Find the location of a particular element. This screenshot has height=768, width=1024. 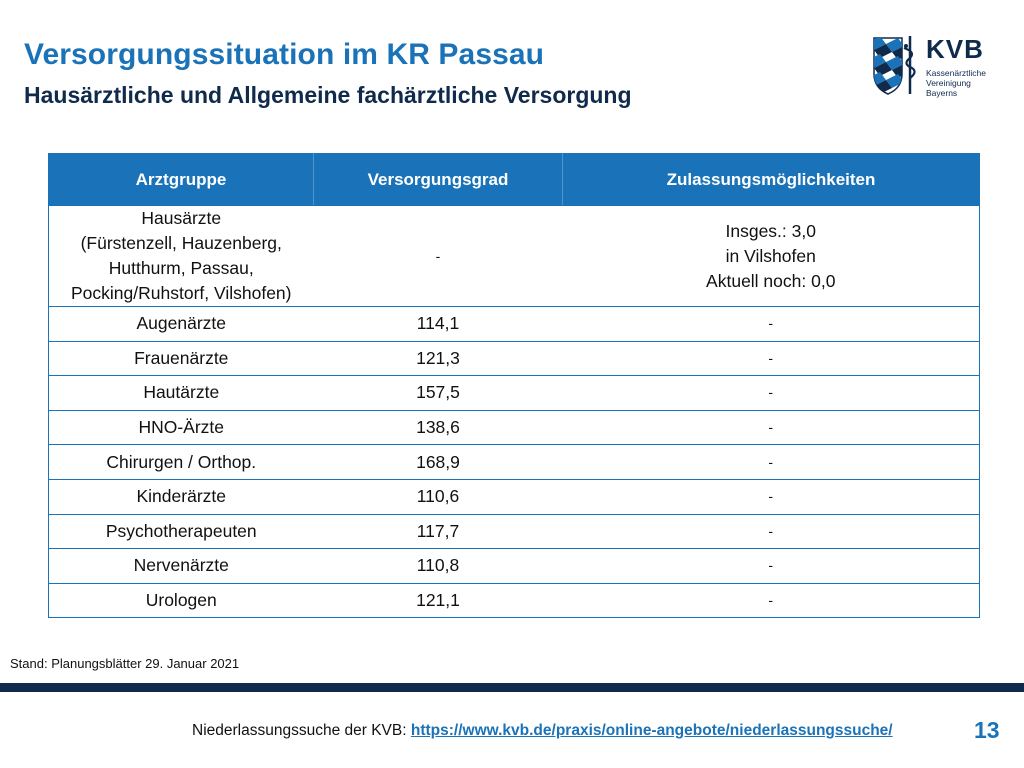

table-row: Nervenärzte 110,8 - is located at coordinates (514, 566).